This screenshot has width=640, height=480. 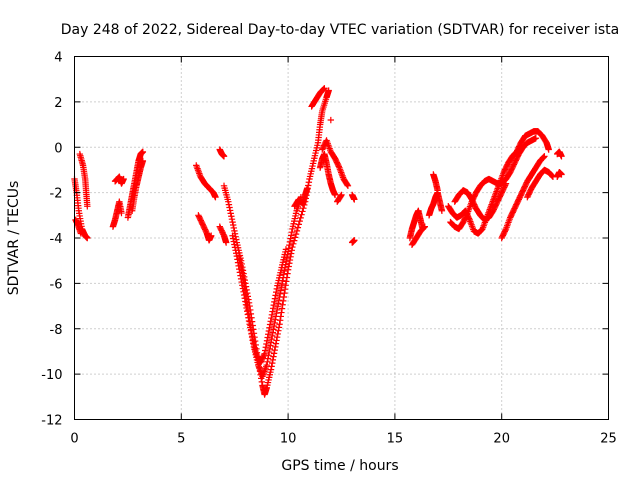 I want to click on x-axis-label: GPS time / hours, so click(x=339, y=466).